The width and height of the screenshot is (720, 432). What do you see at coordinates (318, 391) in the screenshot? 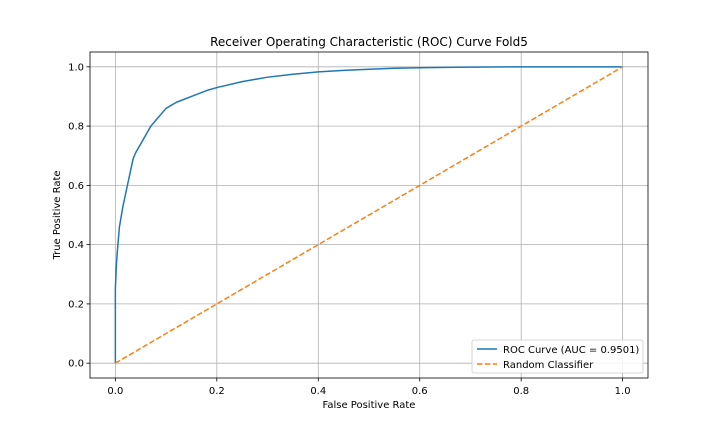
I see `x-tick-label: 0.4` at bounding box center [318, 391].